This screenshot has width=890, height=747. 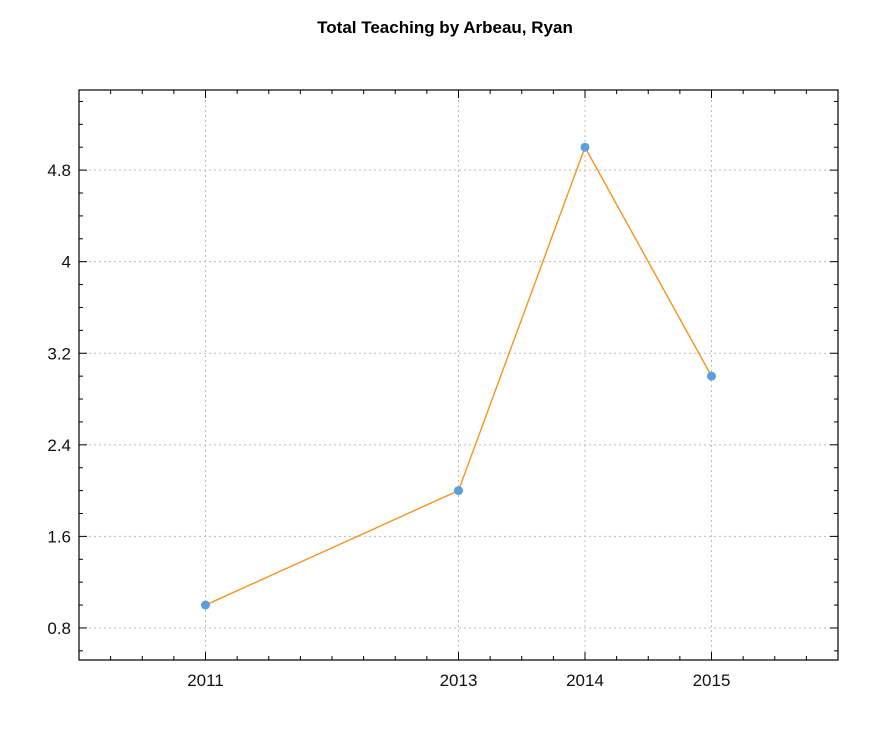 What do you see at coordinates (712, 680) in the screenshot?
I see `x-tick-label: 2015` at bounding box center [712, 680].